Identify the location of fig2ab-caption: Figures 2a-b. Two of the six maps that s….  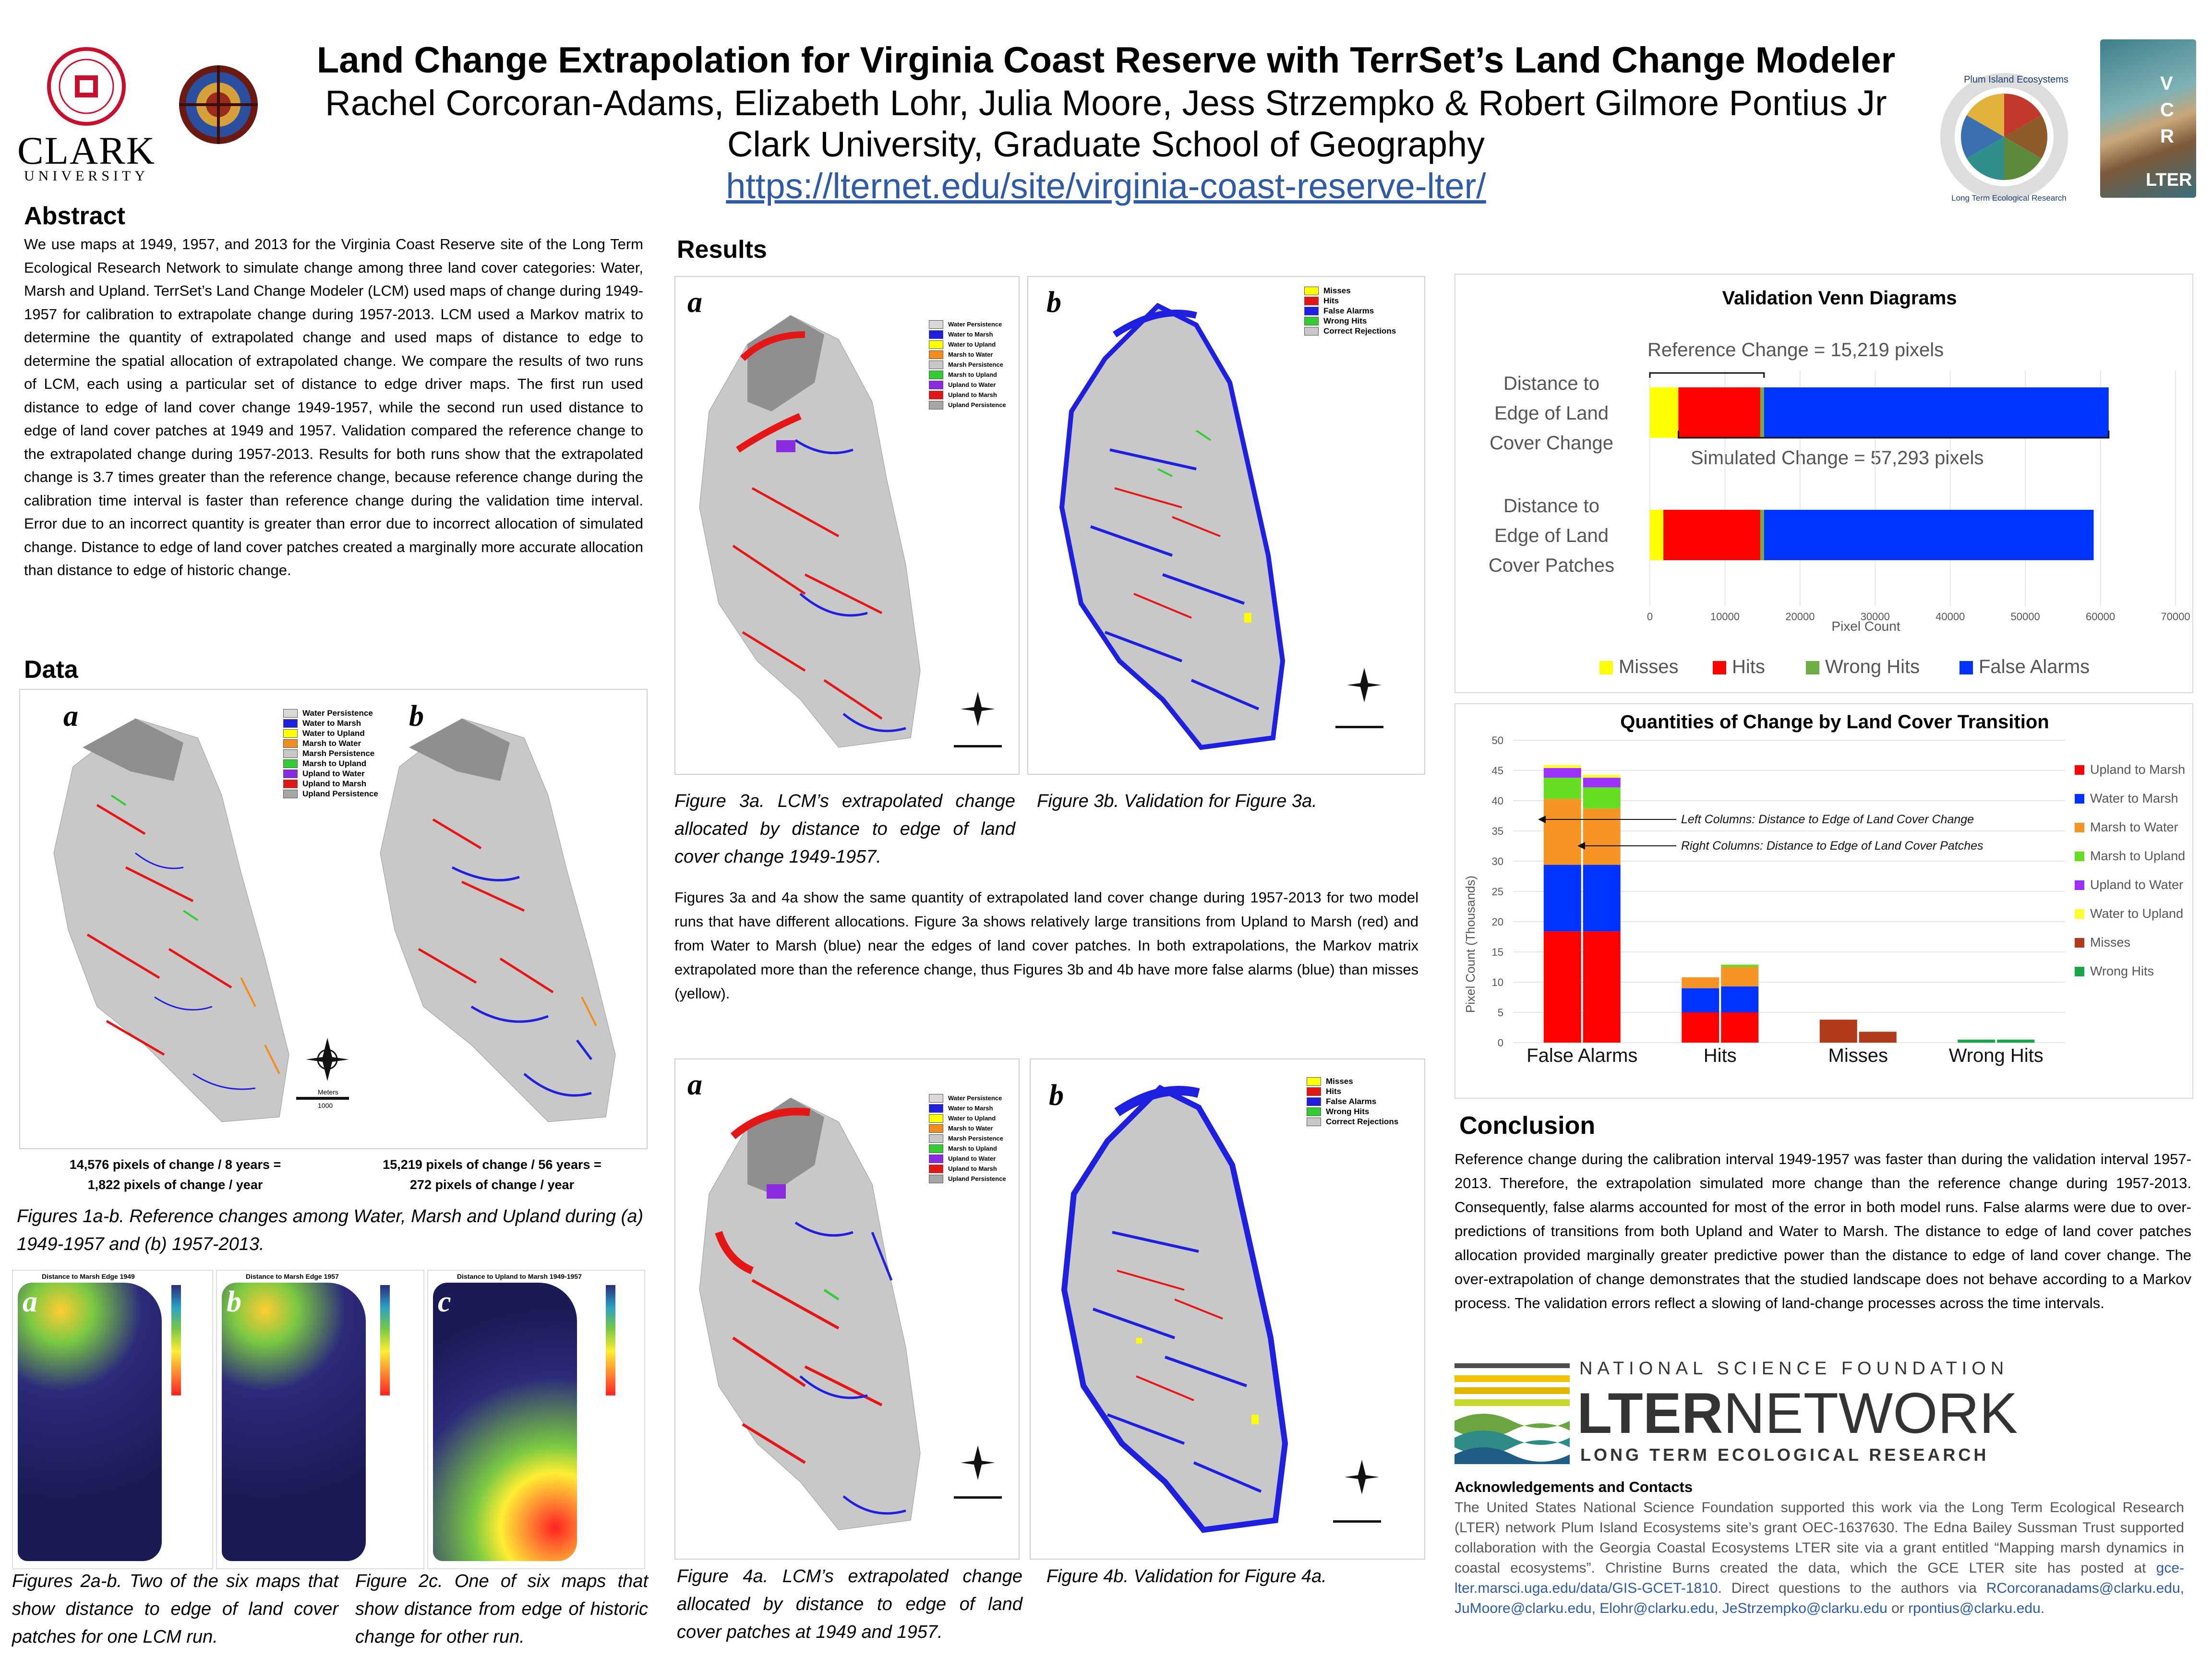
(175, 1609).